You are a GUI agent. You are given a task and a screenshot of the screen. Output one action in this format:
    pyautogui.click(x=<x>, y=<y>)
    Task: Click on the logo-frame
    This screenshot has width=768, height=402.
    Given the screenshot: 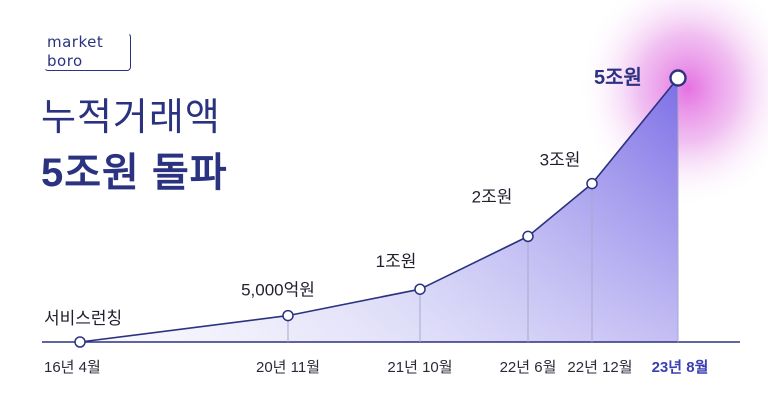 What is the action you would take?
    pyautogui.click(x=87, y=52)
    